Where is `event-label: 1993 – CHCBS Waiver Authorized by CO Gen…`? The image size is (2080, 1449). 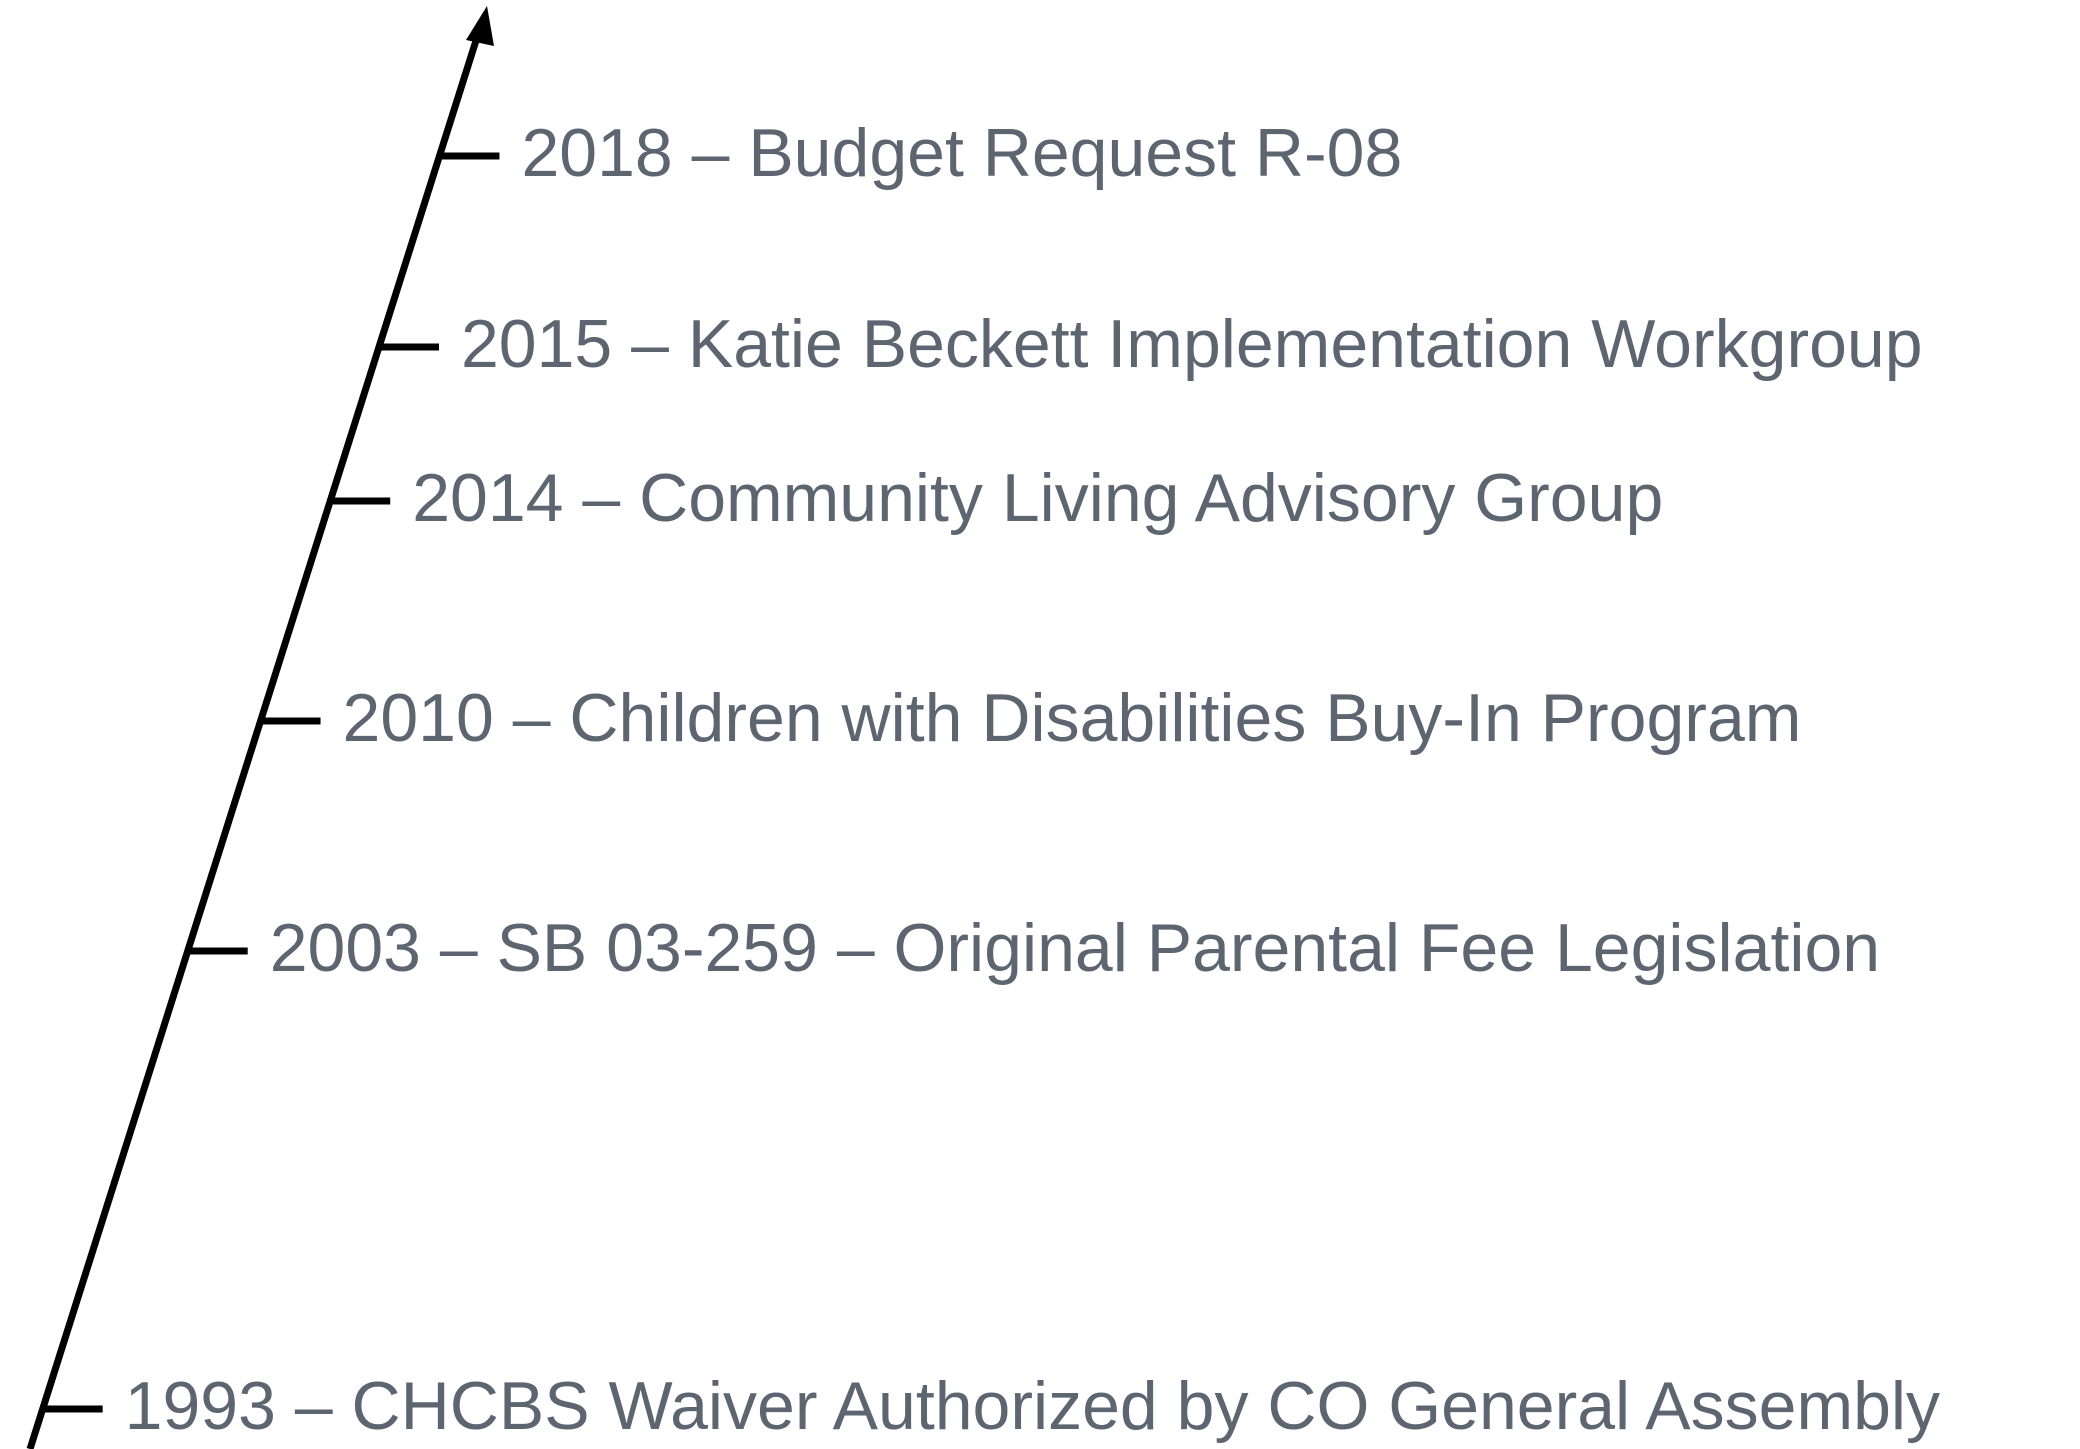 event-label: 1993 – CHCBS Waiver Authorized by CO Gen… is located at coordinates (1032, 1406).